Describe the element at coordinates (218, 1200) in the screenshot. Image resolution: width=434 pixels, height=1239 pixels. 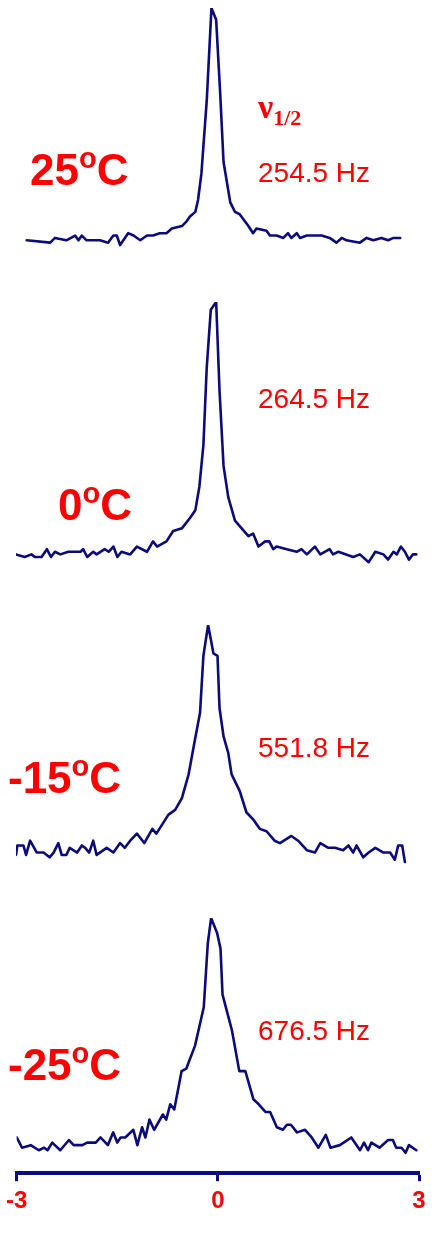
I see `x-tick-label: 0` at that location.